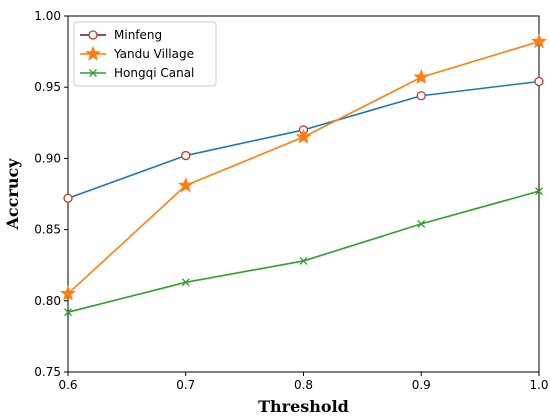 The width and height of the screenshot is (550, 419). What do you see at coordinates (303, 406) in the screenshot?
I see `x-axis-title: Threshold` at bounding box center [303, 406].